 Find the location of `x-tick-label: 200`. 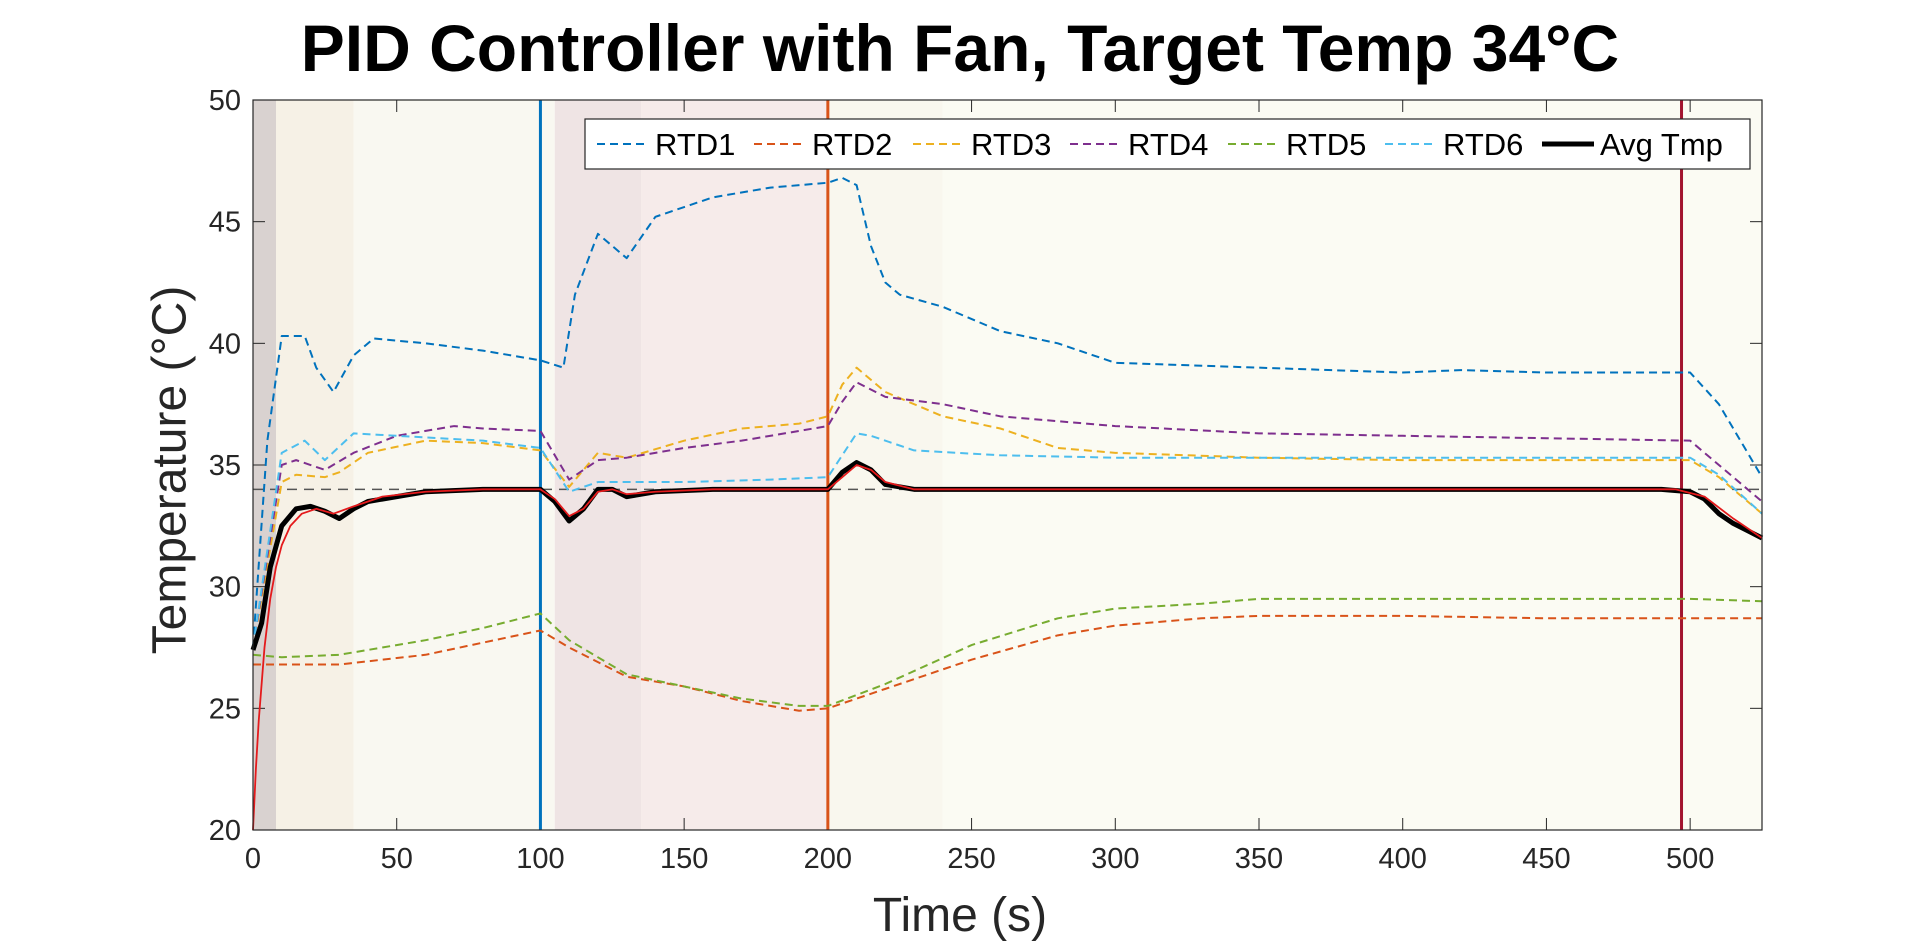

x-tick-label: 200 is located at coordinates (828, 859).